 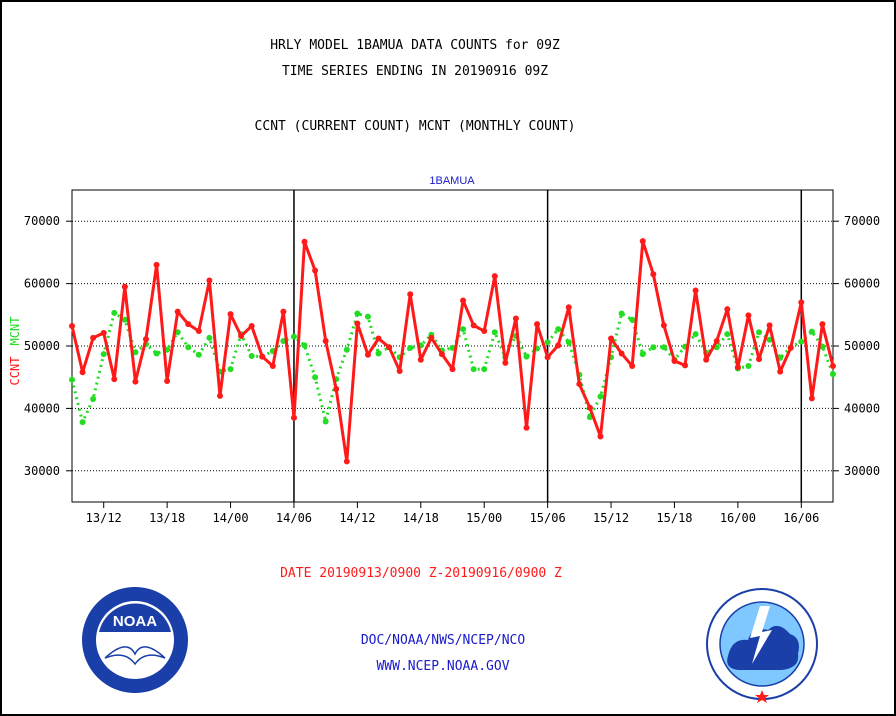 I want to click on x-tick-label: 13/18, so click(x=167, y=518).